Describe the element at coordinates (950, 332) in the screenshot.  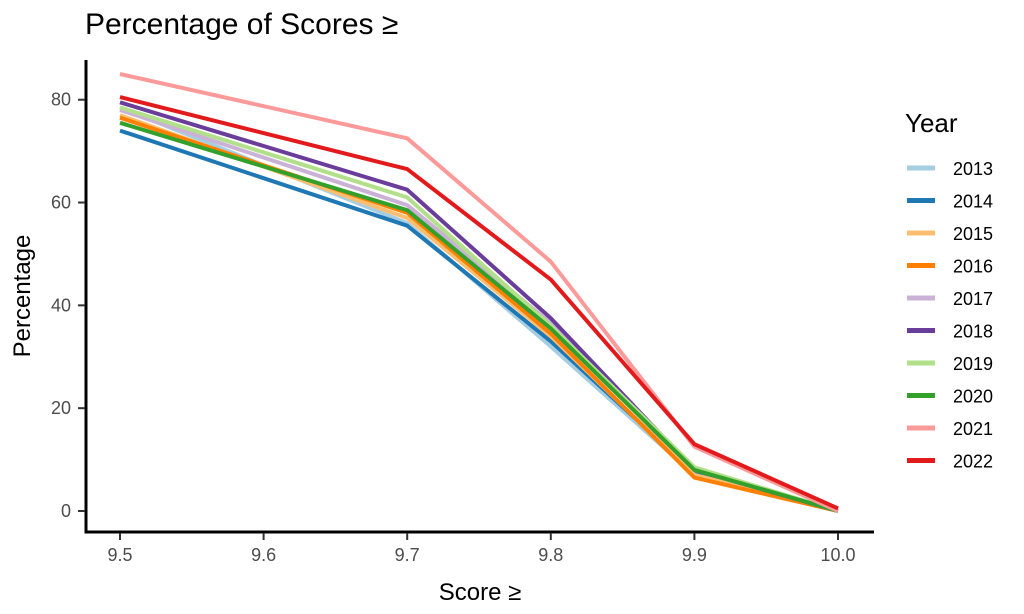
I see `legend-item-2018: 2018` at that location.